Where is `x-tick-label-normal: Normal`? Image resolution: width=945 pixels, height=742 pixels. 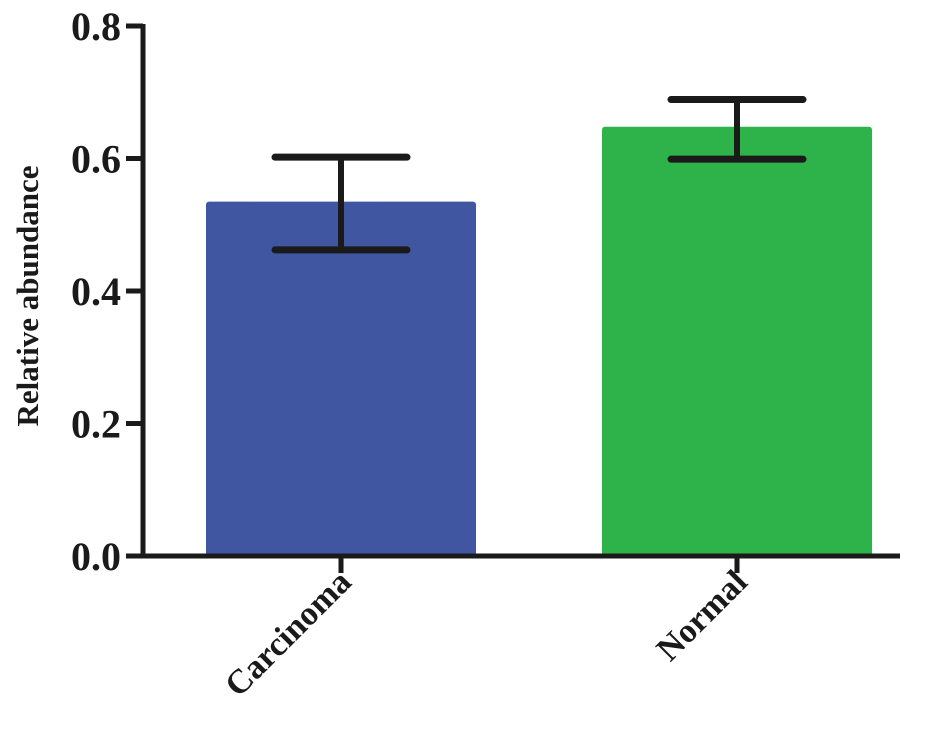
x-tick-label-normal: Normal is located at coordinates (702, 615).